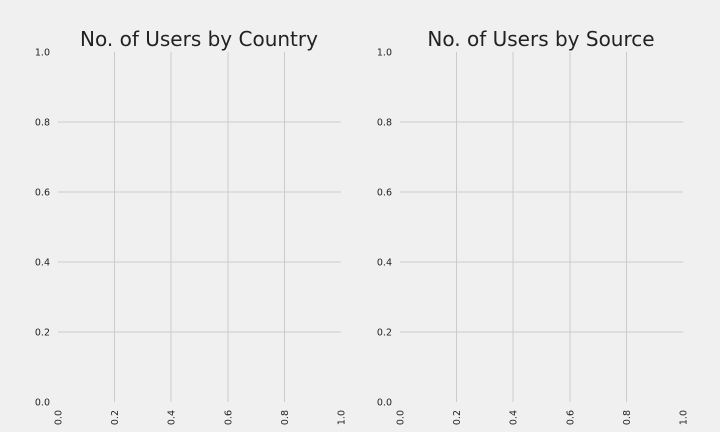  I want to click on source-chart-y-axis: 0.0 0.2 0.4 0.6 0.8 1.0, so click(384, 228).